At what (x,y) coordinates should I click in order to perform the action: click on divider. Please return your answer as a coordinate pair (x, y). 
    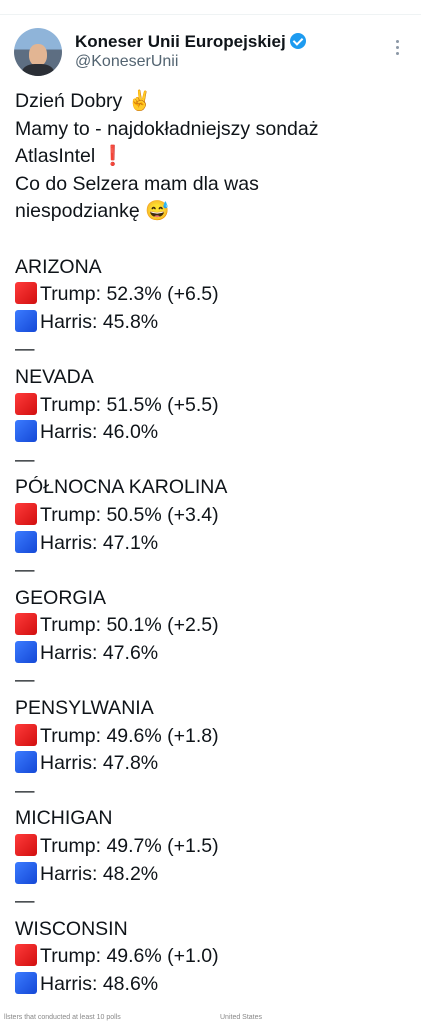
    Looking at the image, I should click on (210, 14).